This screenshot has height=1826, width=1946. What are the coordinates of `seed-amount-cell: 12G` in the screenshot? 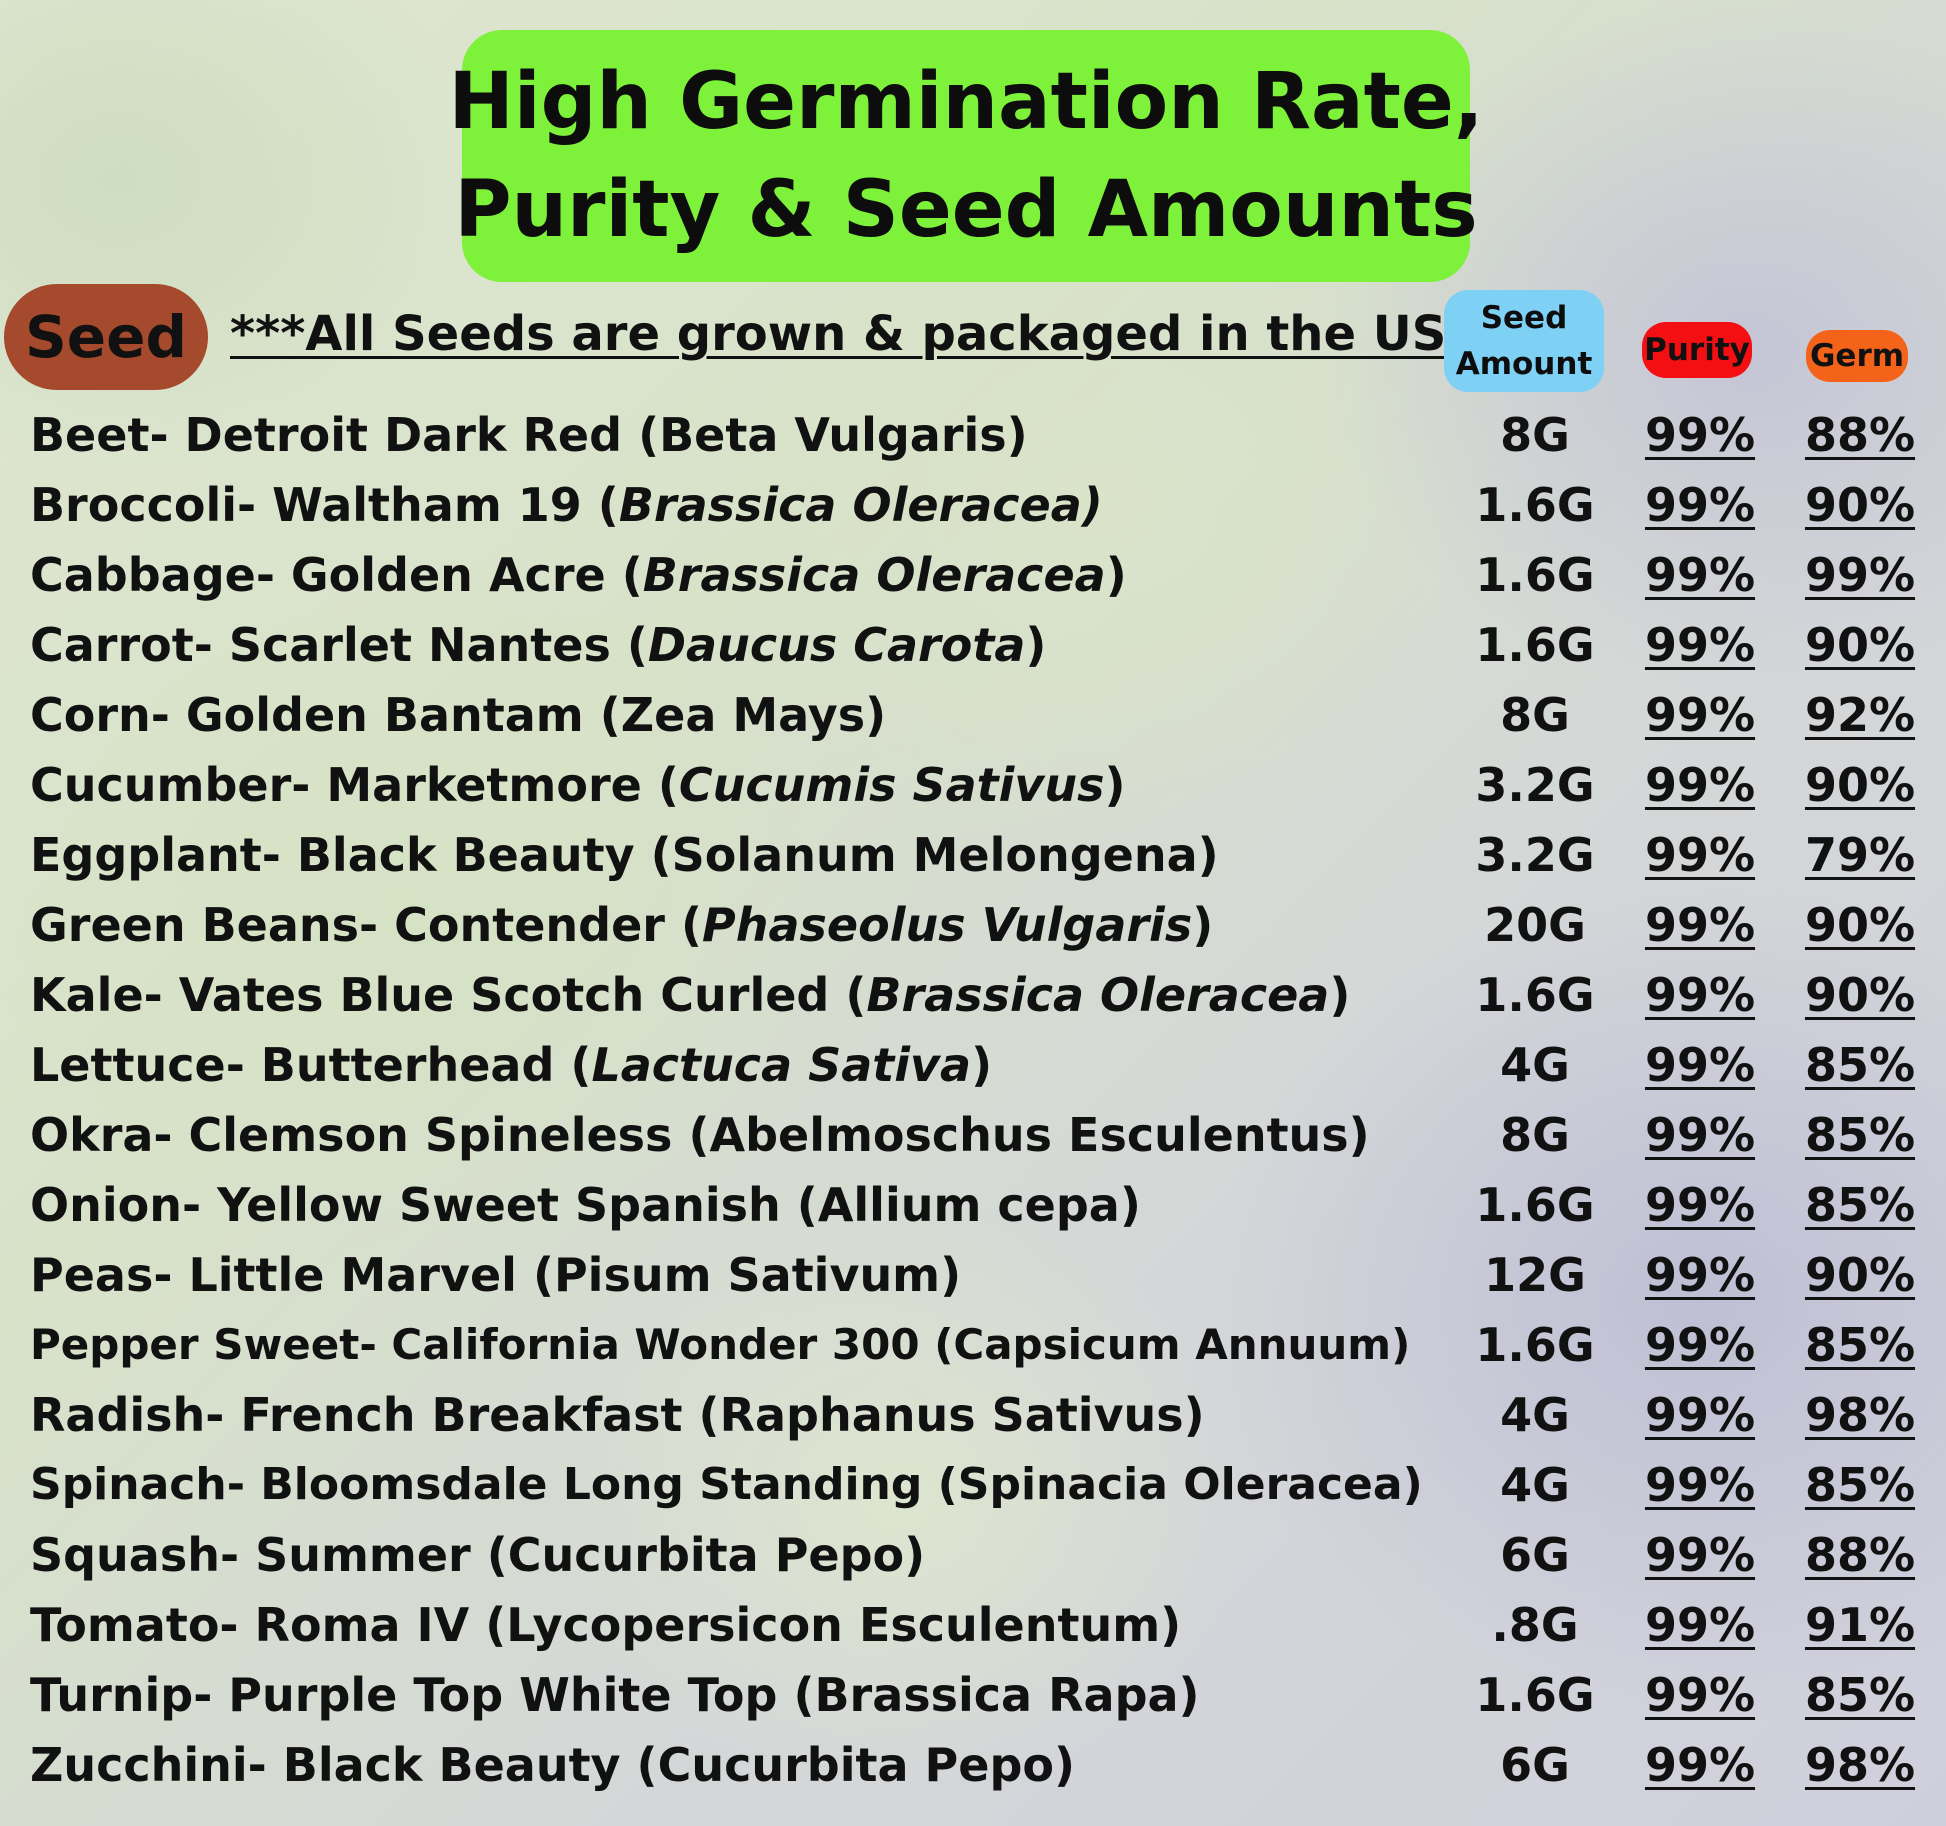 It's located at (1535, 1275).